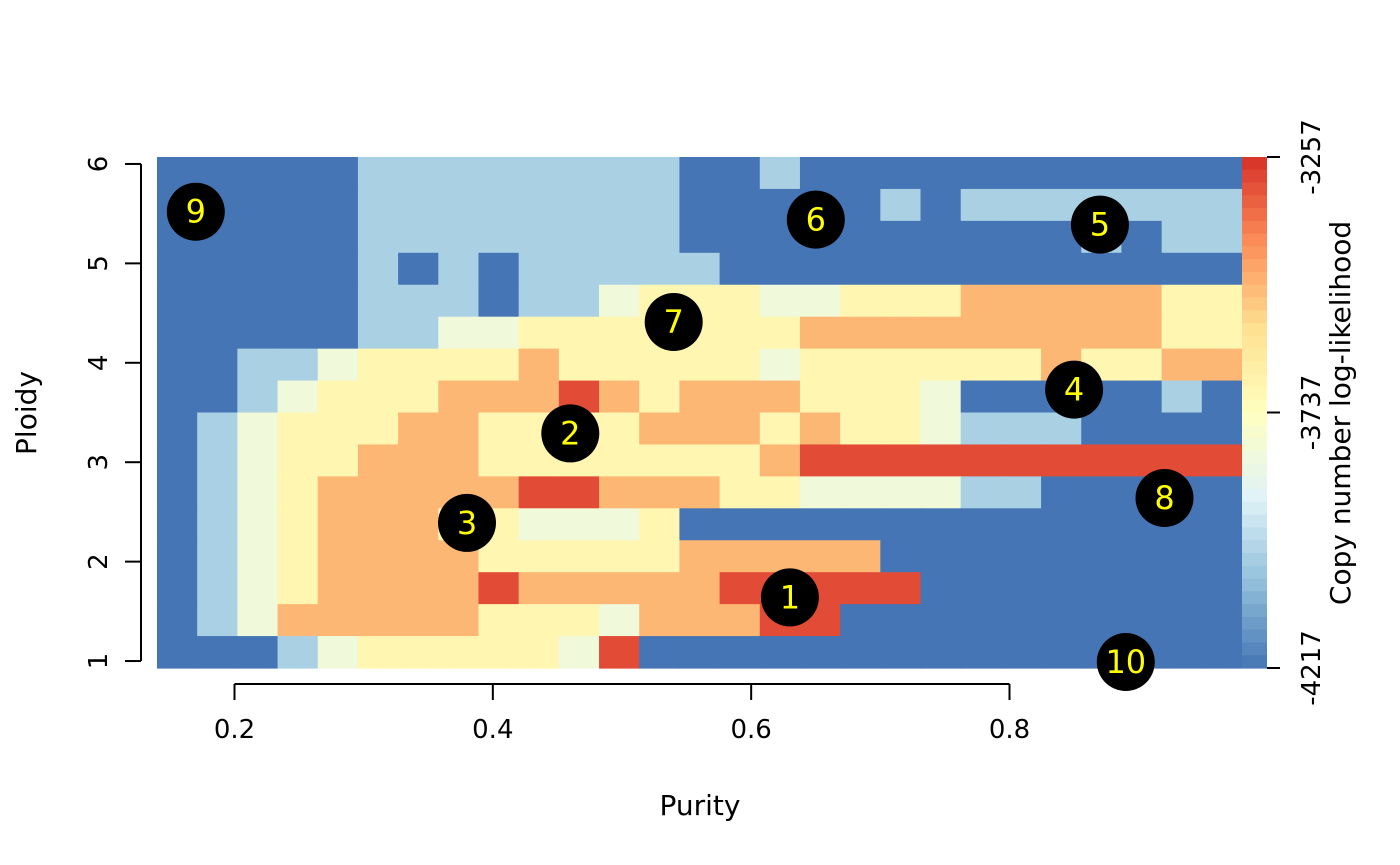  Describe the element at coordinates (1125, 662) in the screenshot. I see `solution-marker-label: 10` at that location.